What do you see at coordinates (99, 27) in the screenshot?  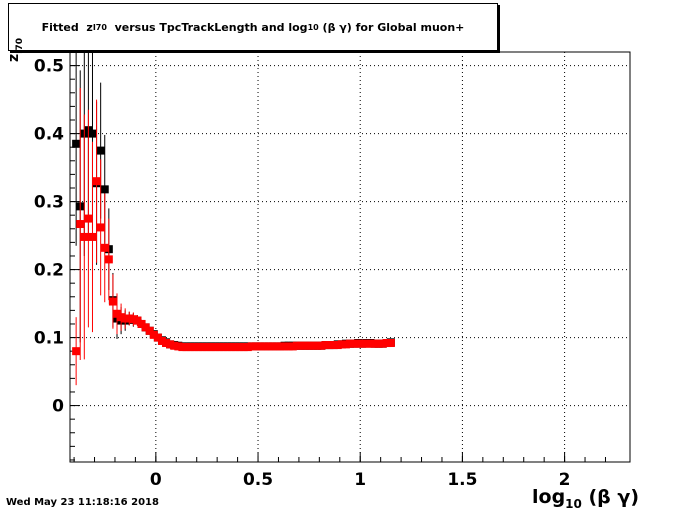 I see `title-z-sub: I70` at bounding box center [99, 27].